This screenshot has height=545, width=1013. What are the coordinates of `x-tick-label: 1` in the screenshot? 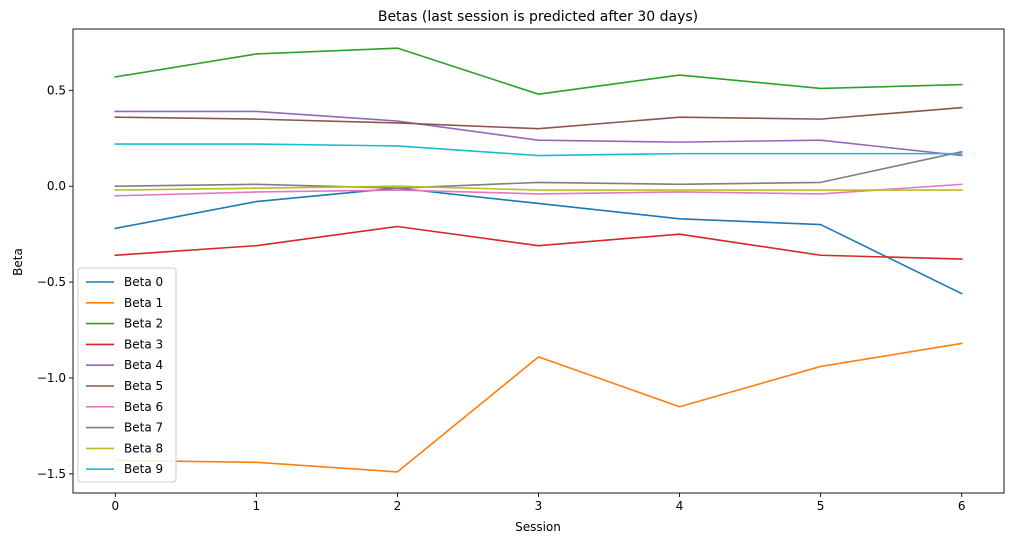 It's located at (257, 506).